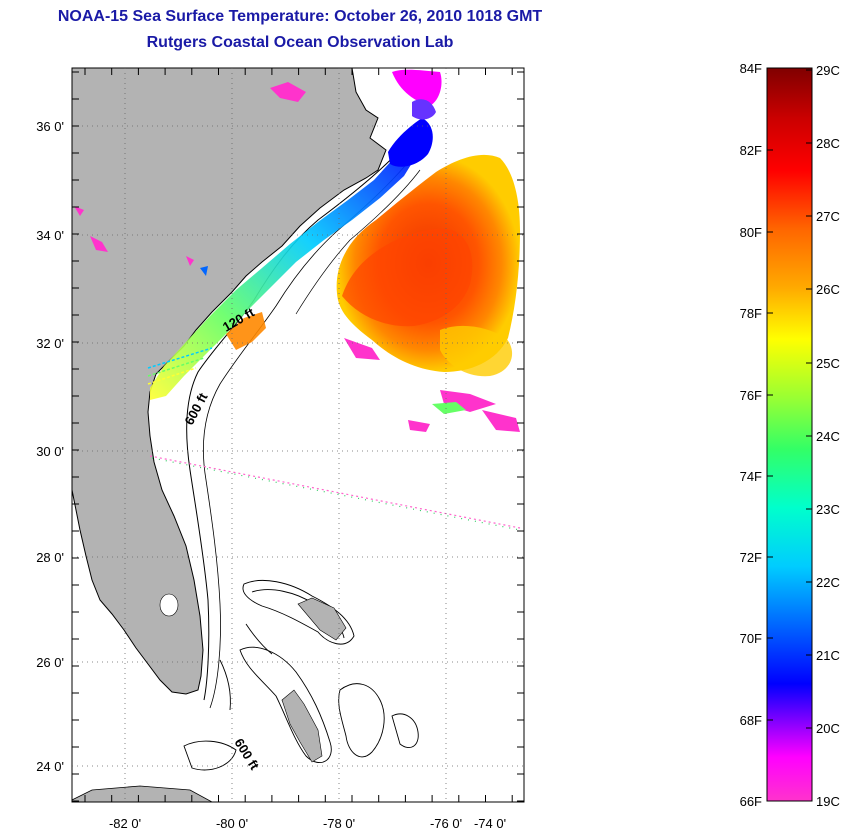 This screenshot has width=849, height=832. Describe the element at coordinates (50, 662) in the screenshot. I see `lat-tick-label: 26 0'` at that location.